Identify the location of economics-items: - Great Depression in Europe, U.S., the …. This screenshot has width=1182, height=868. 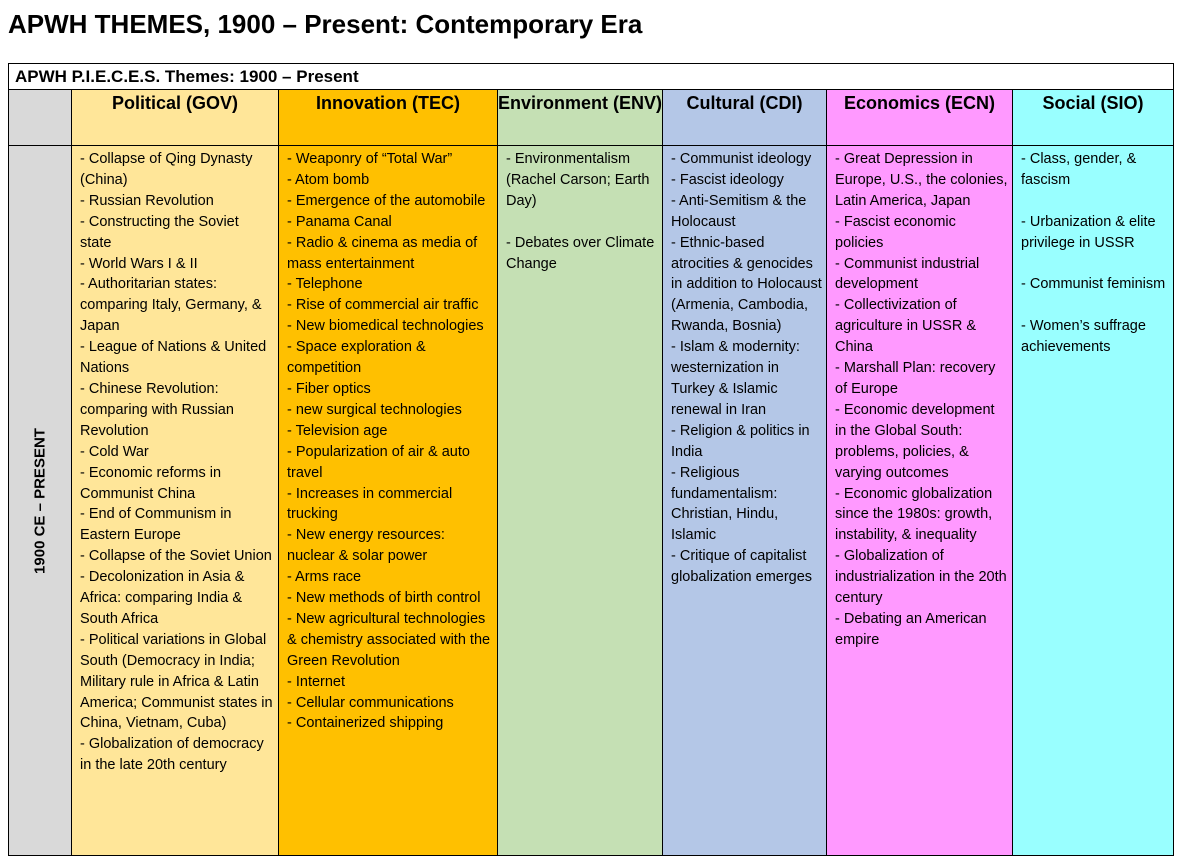
(919, 500).